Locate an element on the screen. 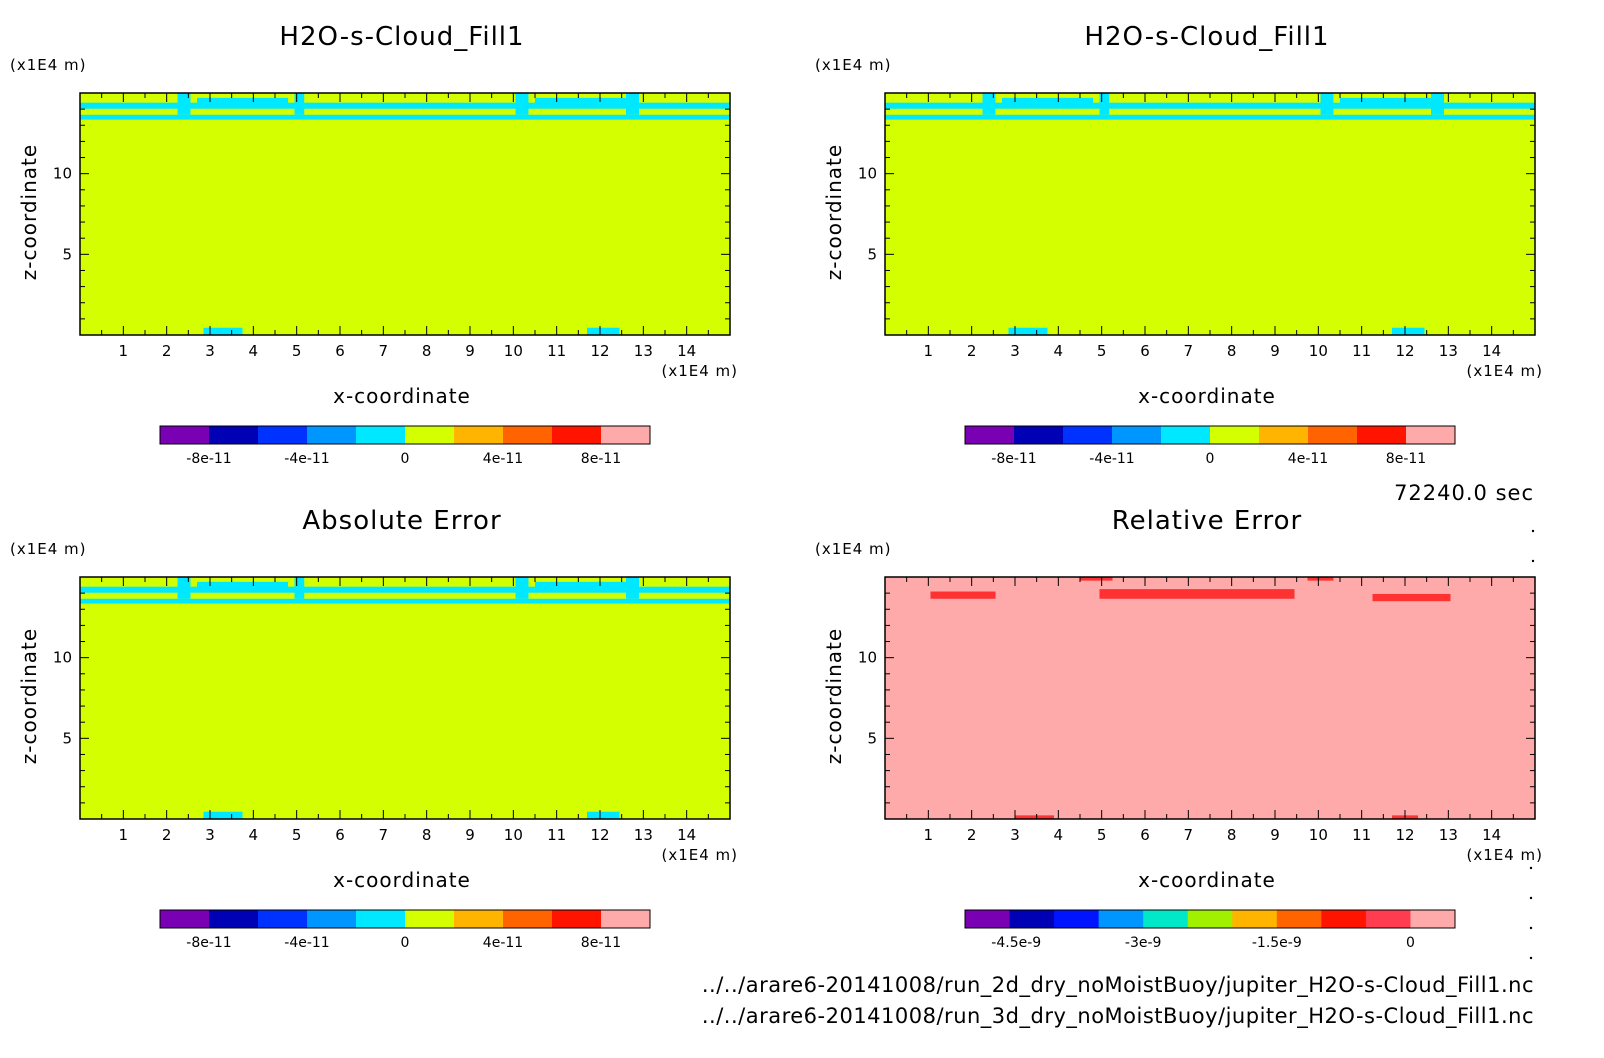  colorbar-tick-label: 4e-11 is located at coordinates (503, 943).